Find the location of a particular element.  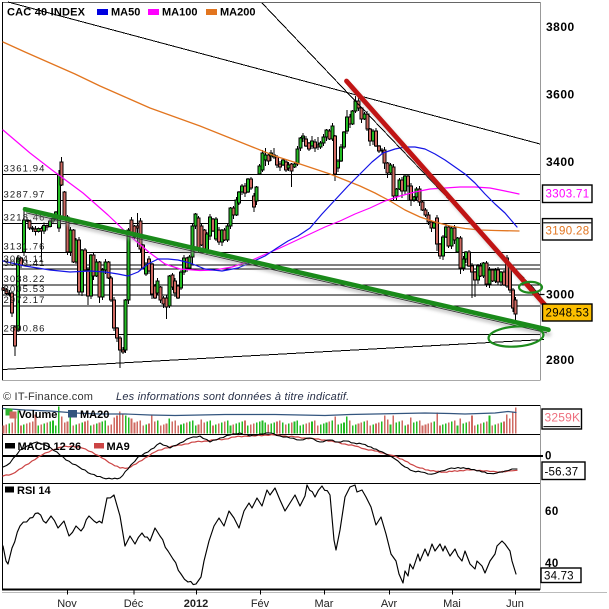

svg-text: 2948.53 is located at coordinates (568, 314).